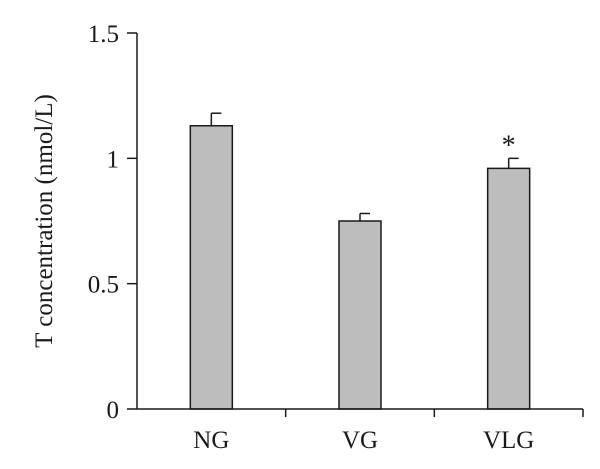 The height and width of the screenshot is (469, 600). Describe the element at coordinates (112, 222) in the screenshot. I see `y-ticks: 0 0.5 1 1.5` at that location.